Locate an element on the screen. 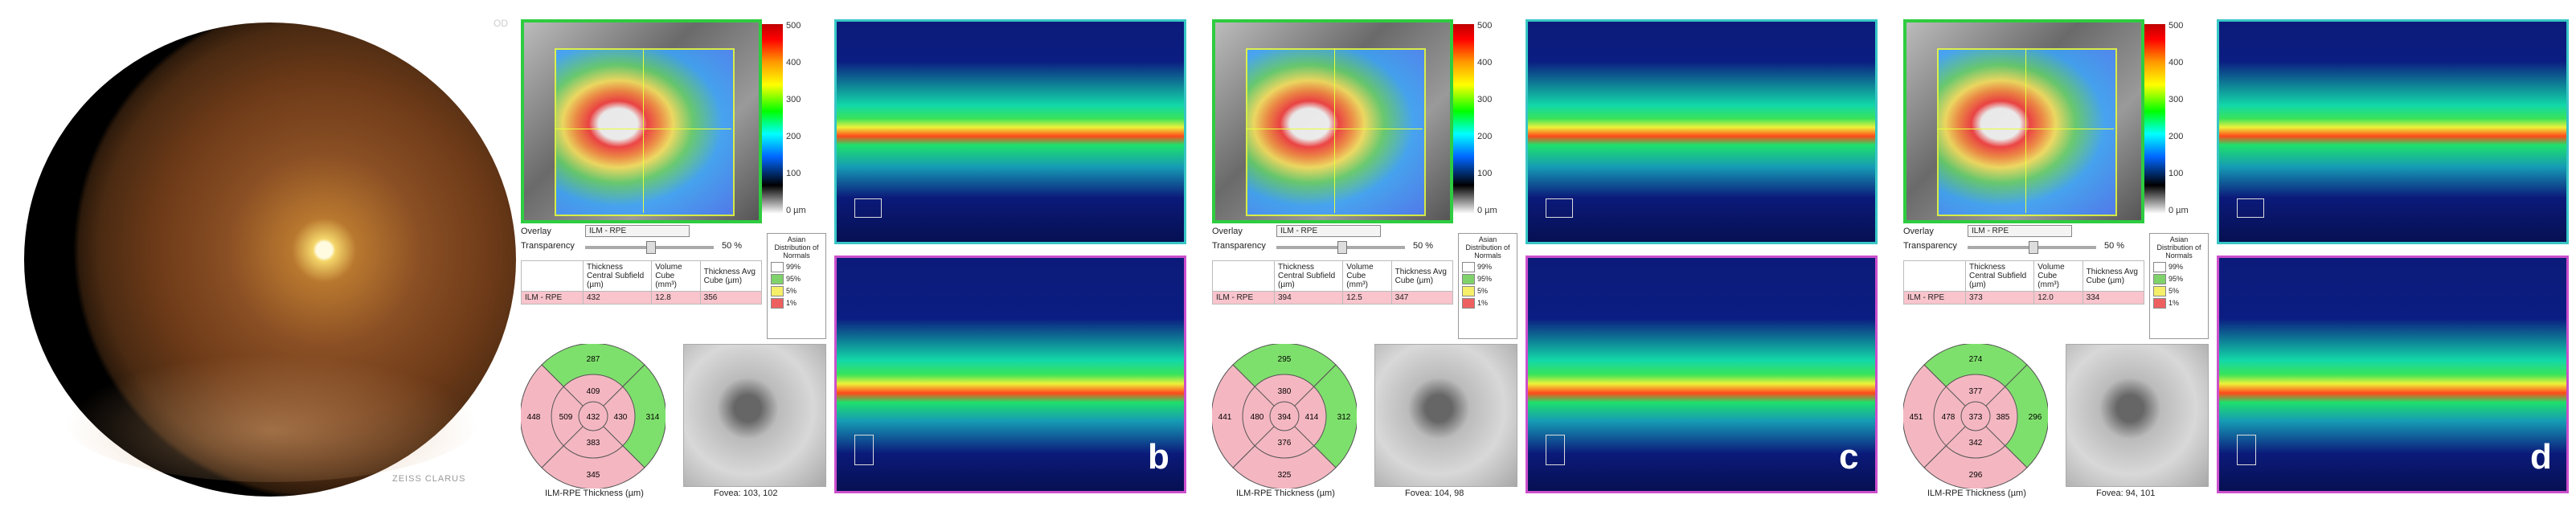  oct-bscan-vertical is located at coordinates (1010, 374).